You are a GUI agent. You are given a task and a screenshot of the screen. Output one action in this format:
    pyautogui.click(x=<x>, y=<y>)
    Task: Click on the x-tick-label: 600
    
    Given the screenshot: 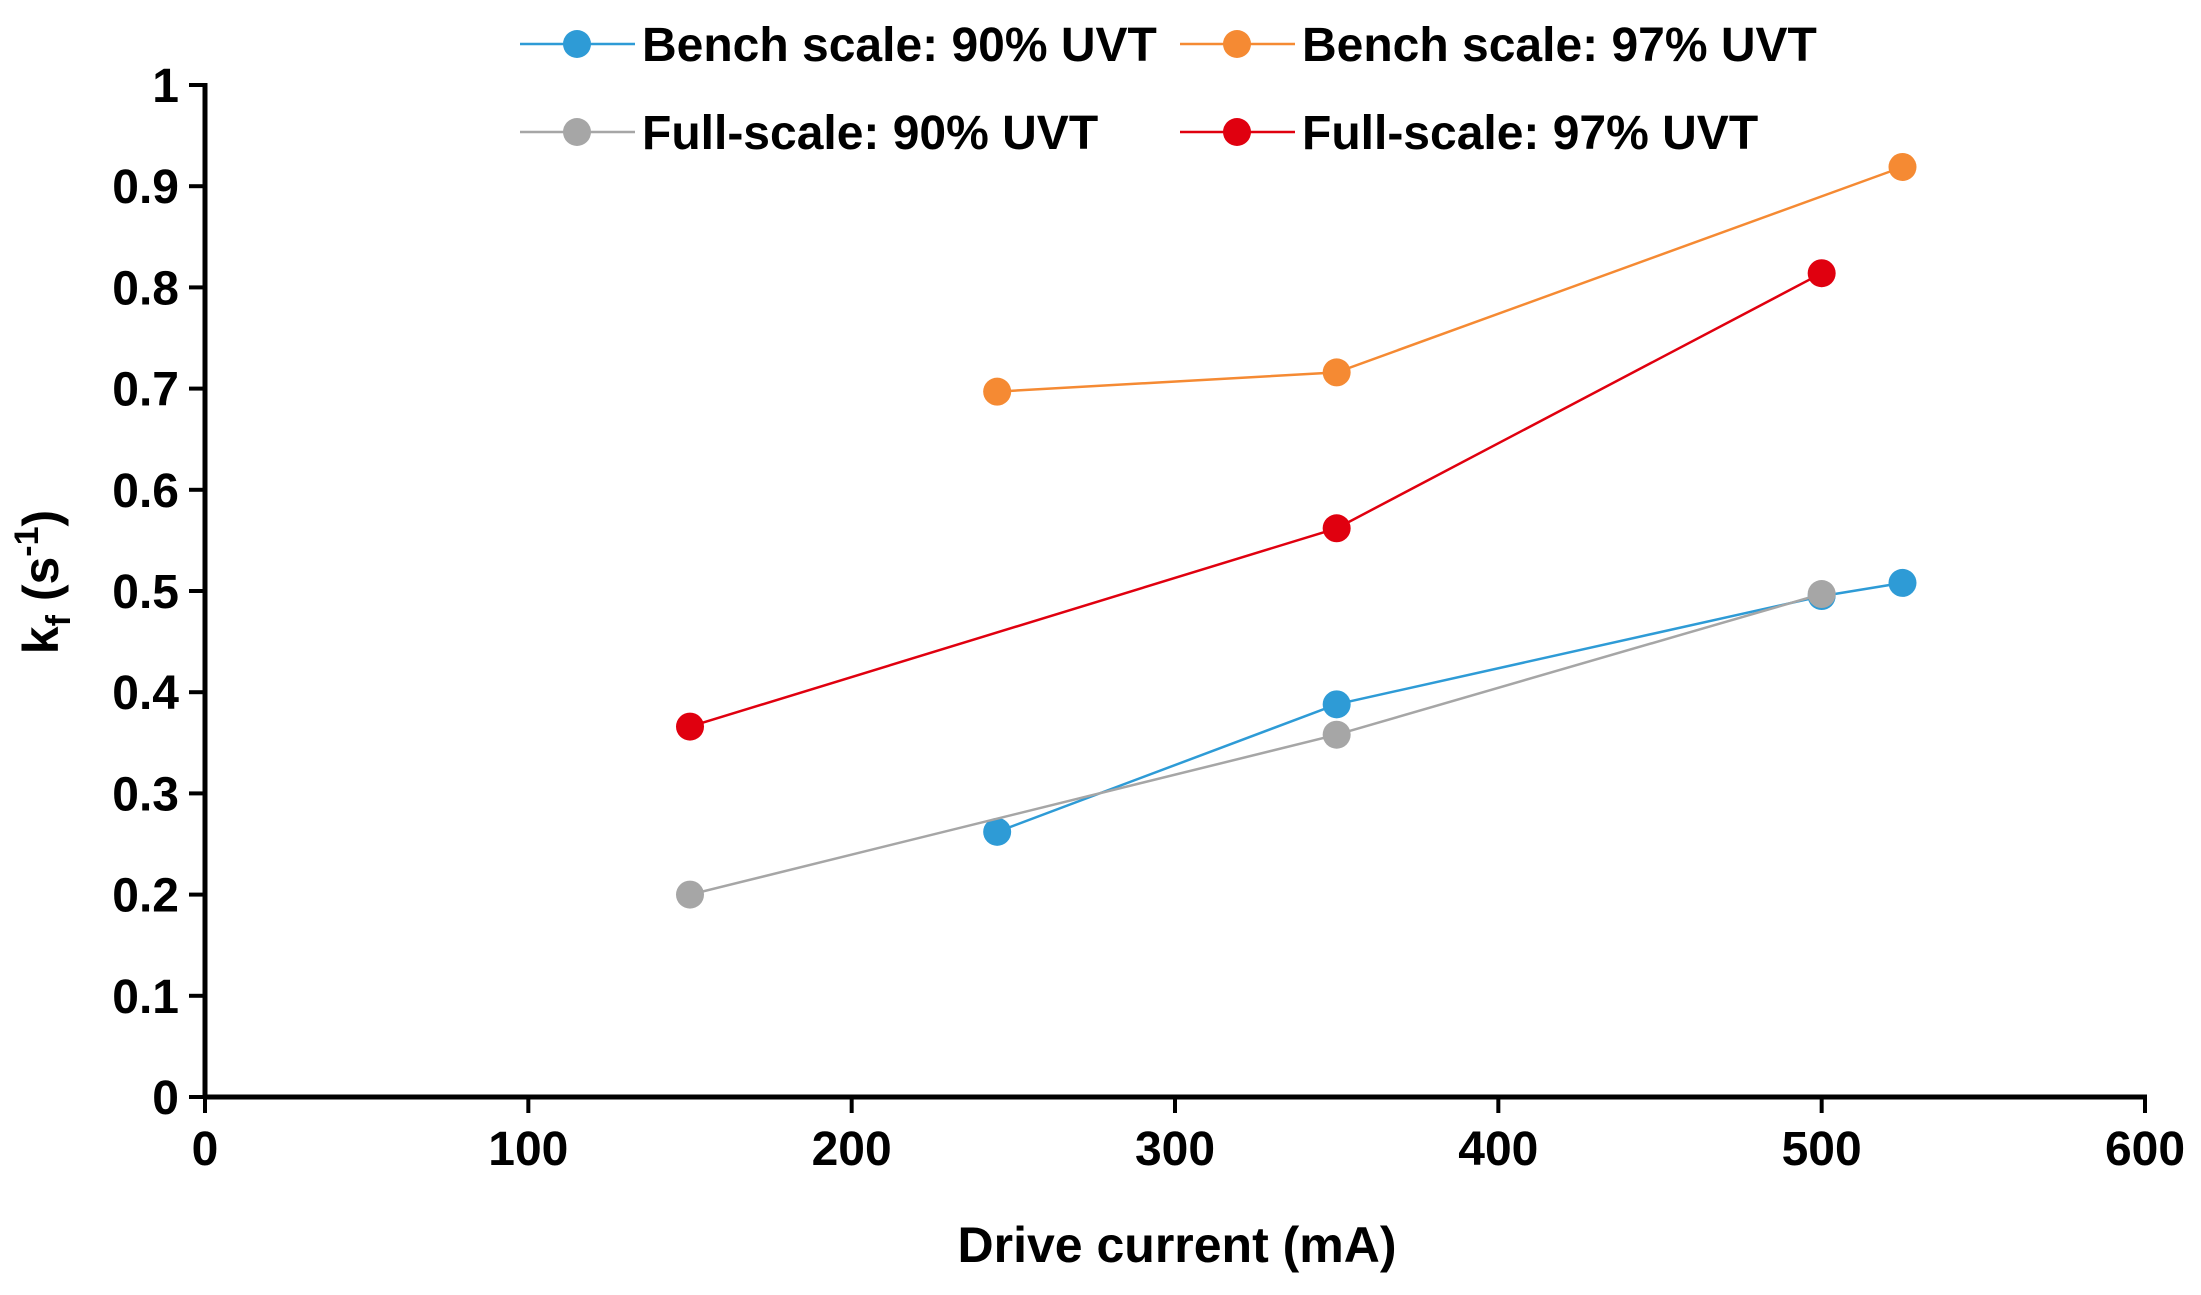 What is the action you would take?
    pyautogui.click(x=2145, y=1149)
    